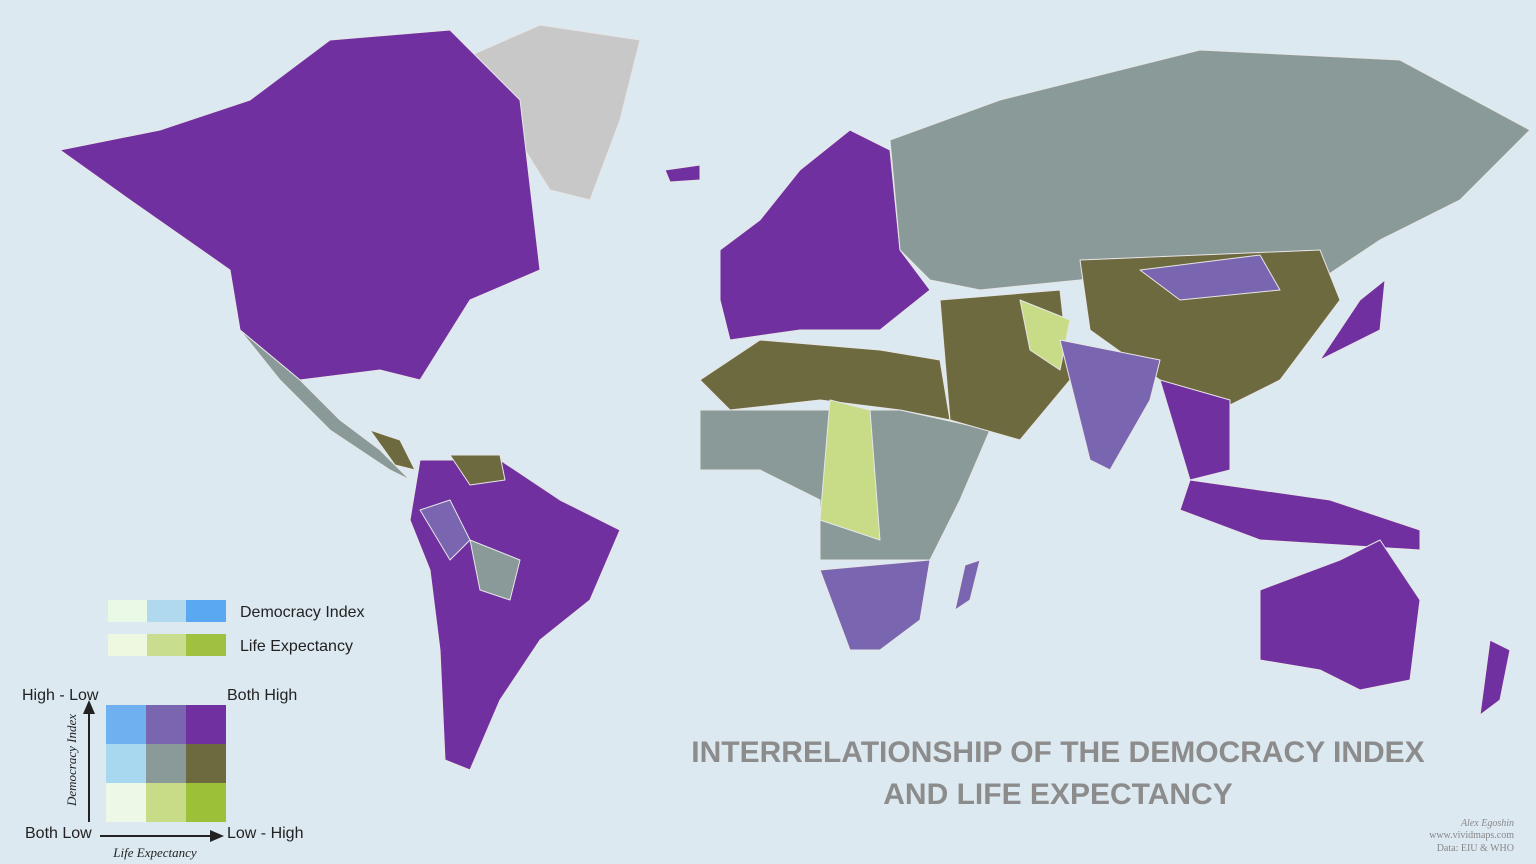 The image size is (1536, 864). Describe the element at coordinates (967, 585) in the screenshot. I see `madagascar` at that location.